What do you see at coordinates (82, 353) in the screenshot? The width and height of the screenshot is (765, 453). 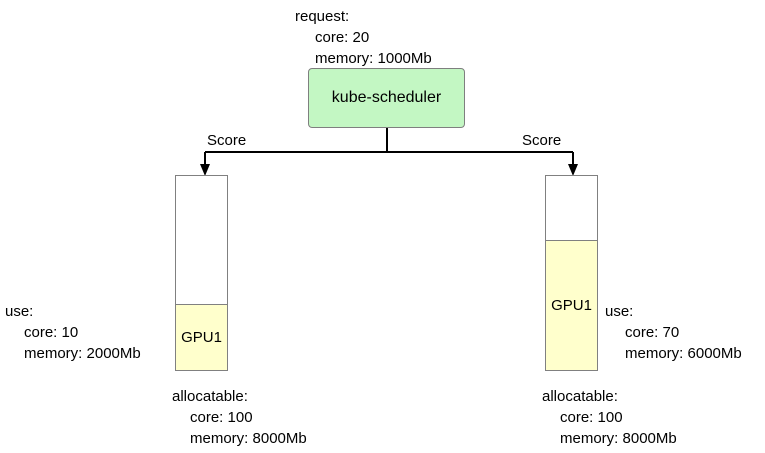 I see `use-memory: memory: 2000Mb` at bounding box center [82, 353].